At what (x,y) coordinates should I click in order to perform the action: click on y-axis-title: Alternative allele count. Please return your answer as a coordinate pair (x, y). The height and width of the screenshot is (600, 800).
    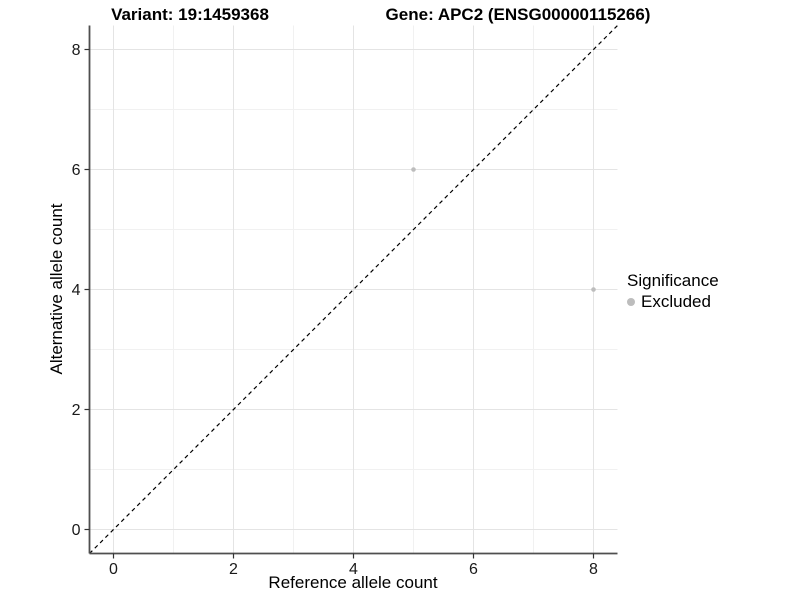
    Looking at the image, I should click on (56, 289).